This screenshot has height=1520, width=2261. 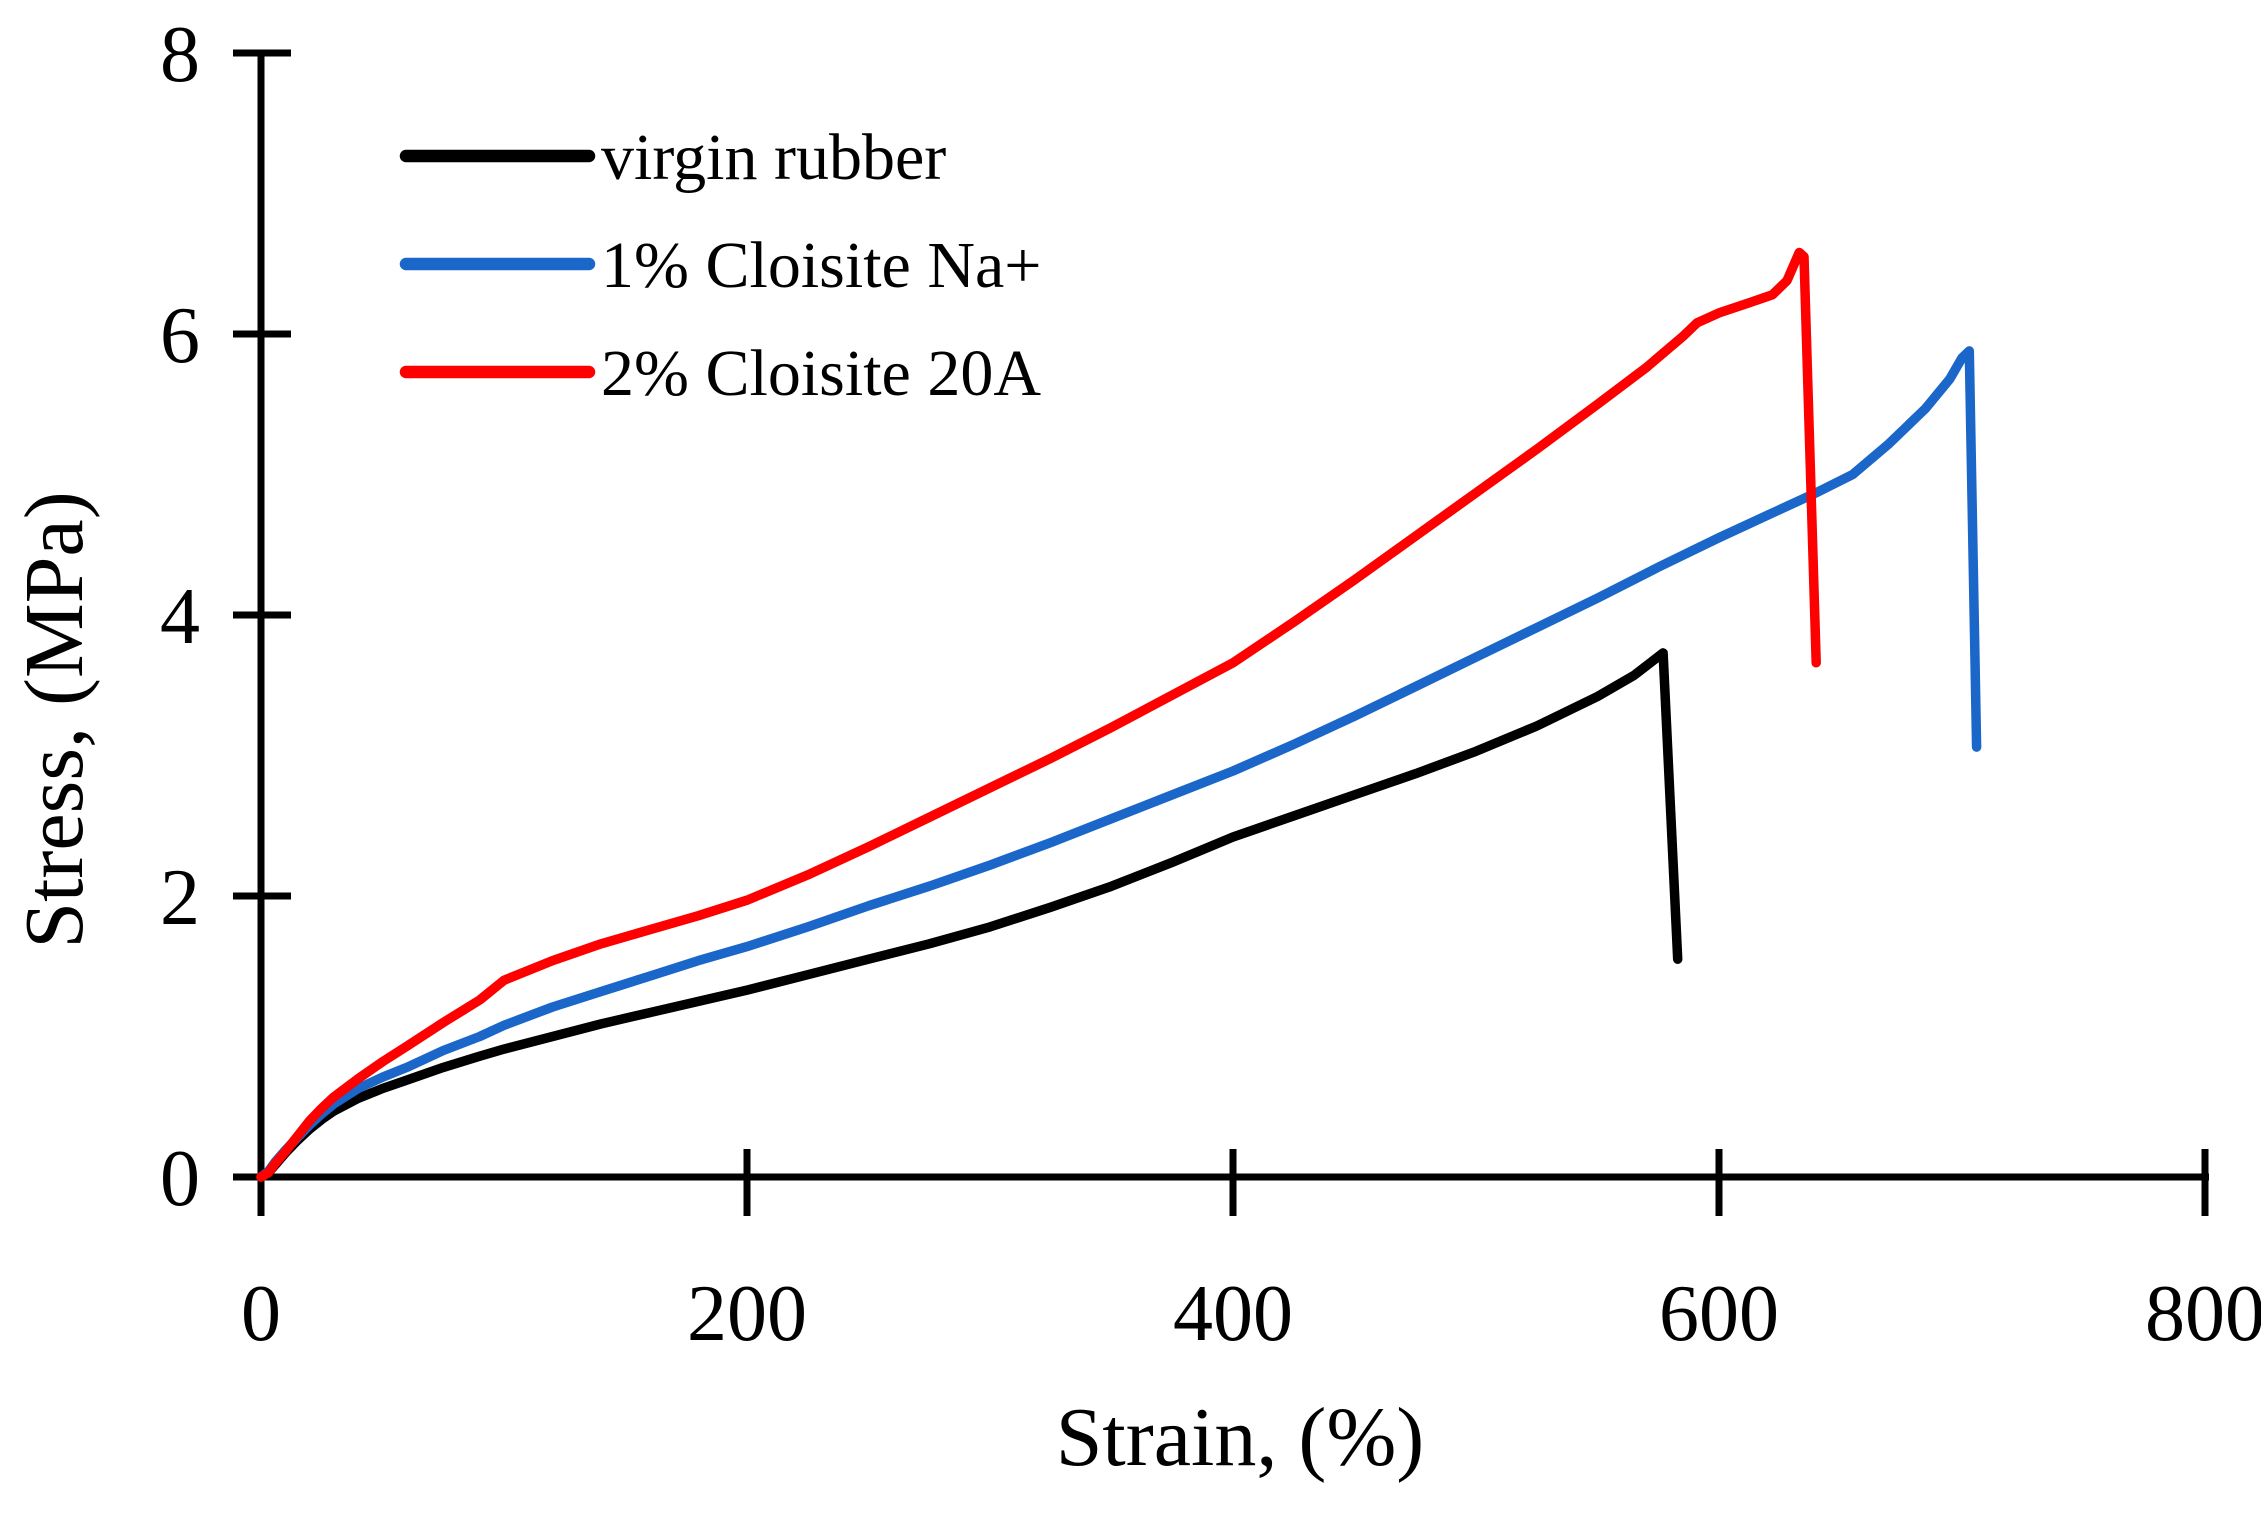 I want to click on y-tick-label: 8, so click(x=180, y=55).